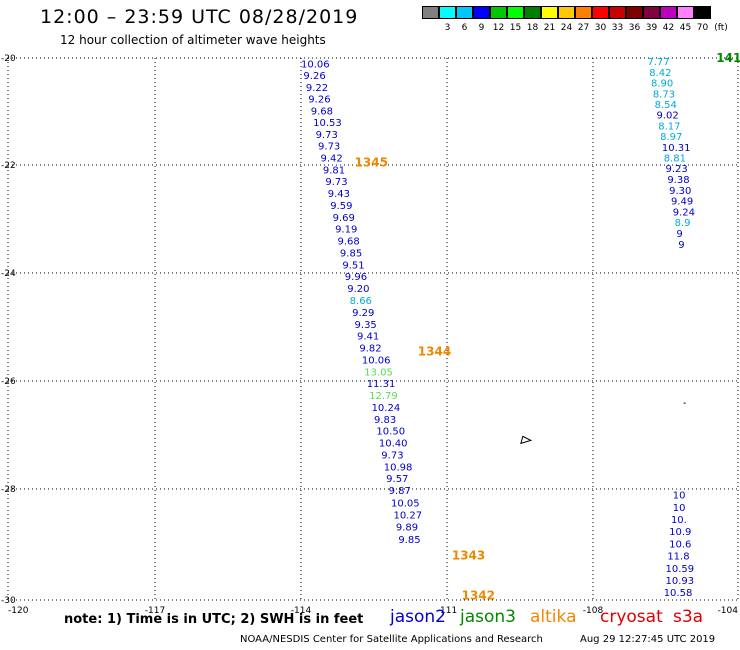  Describe the element at coordinates (346, 230) in the screenshot. I see `wave-height-reading: 9.19` at that location.